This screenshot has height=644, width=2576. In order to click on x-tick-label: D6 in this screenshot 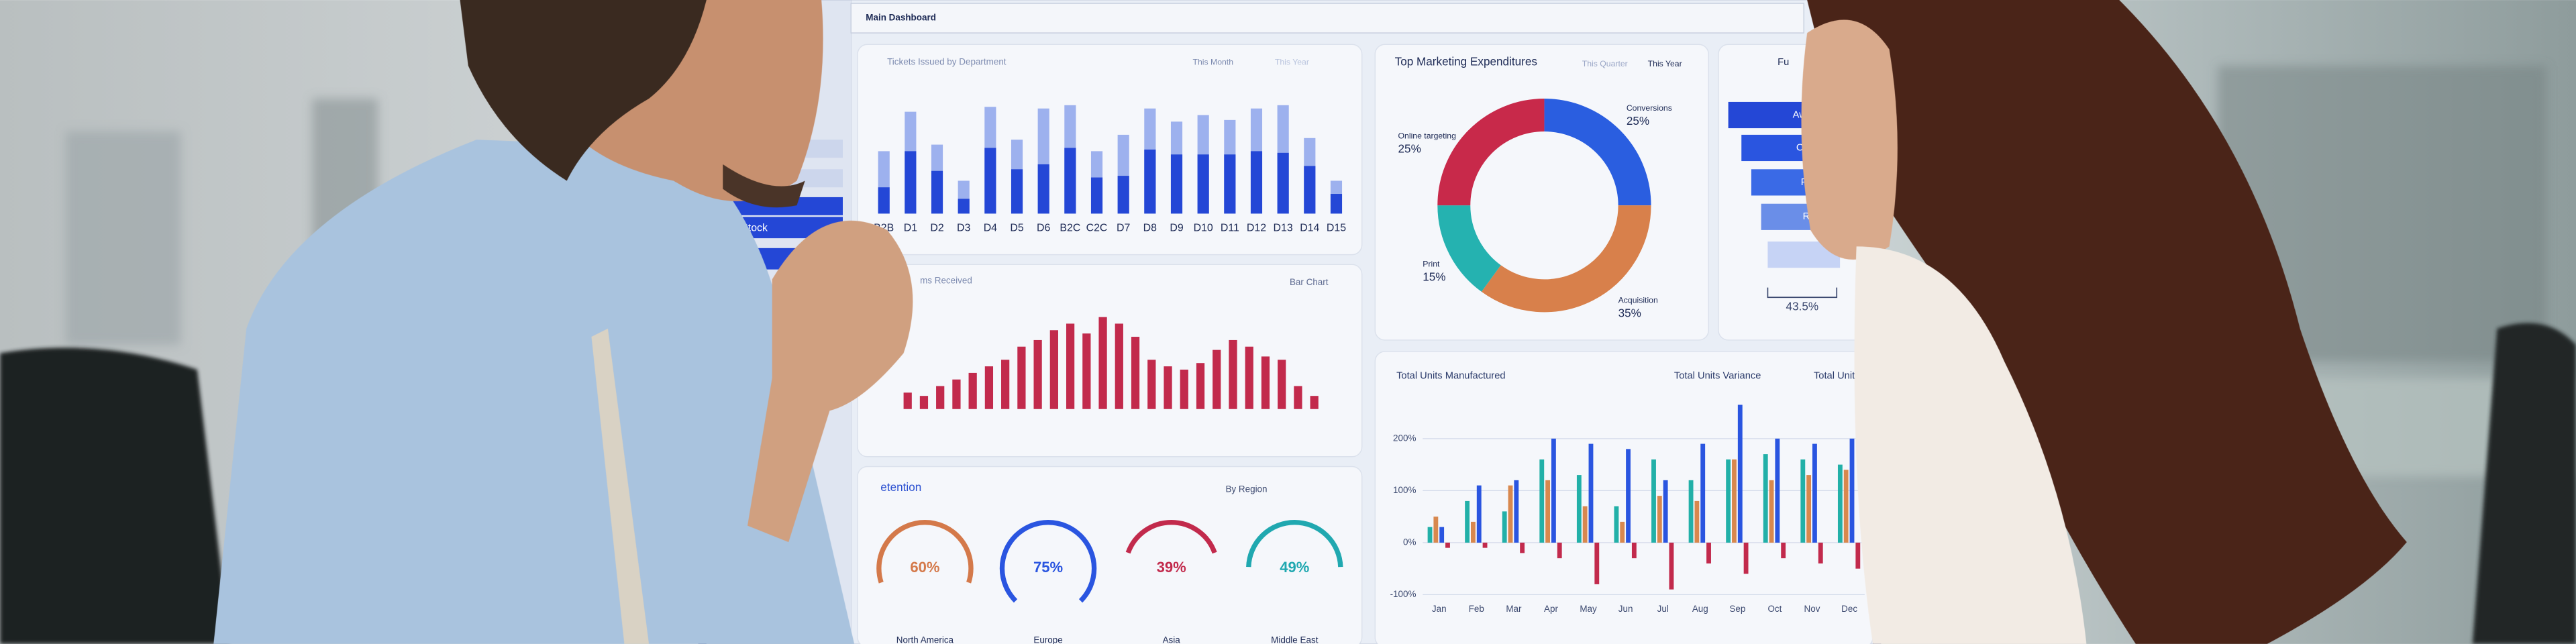, I will do `click(1043, 228)`.